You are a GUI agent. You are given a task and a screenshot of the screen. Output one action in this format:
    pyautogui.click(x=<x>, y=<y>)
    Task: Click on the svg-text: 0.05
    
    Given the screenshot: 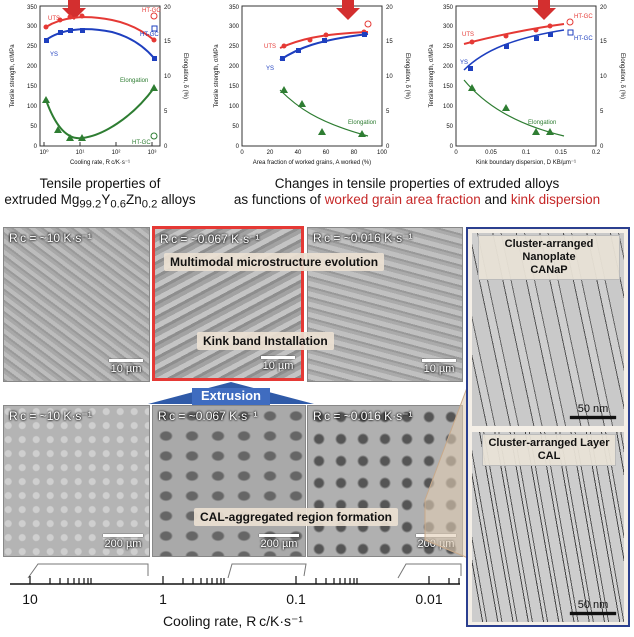 What is the action you would take?
    pyautogui.click(x=491, y=153)
    